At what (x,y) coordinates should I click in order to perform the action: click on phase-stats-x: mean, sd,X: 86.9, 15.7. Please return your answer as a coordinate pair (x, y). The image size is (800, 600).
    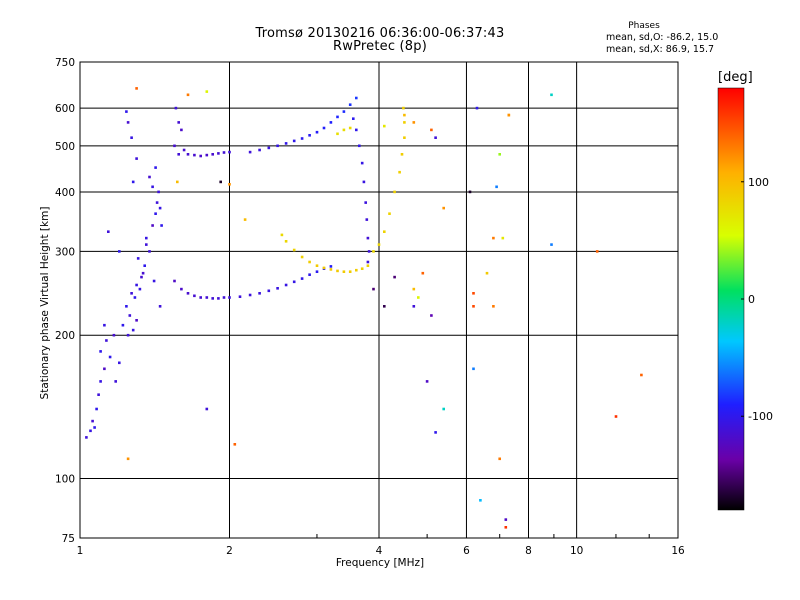
    Looking at the image, I should click on (660, 49).